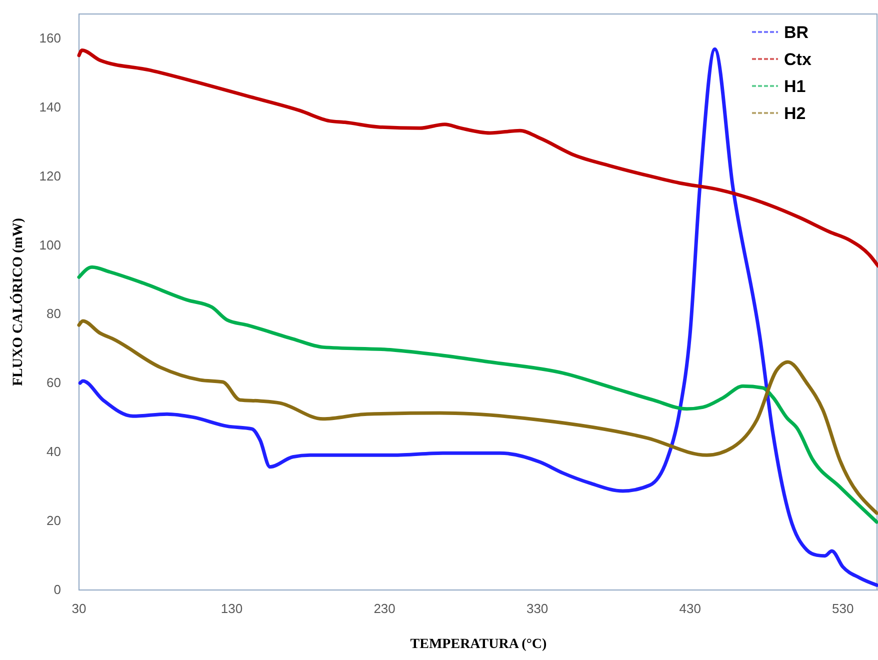  Describe the element at coordinates (796, 32) in the screenshot. I see `legend-label: BR` at that location.